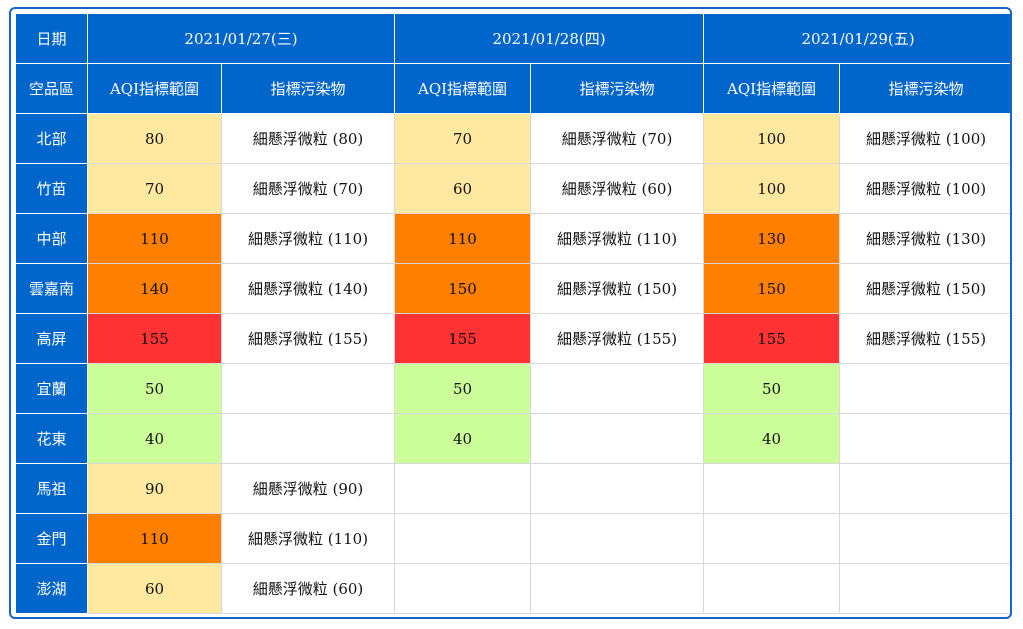  I want to click on region-name: 澎湖, so click(51, 588).